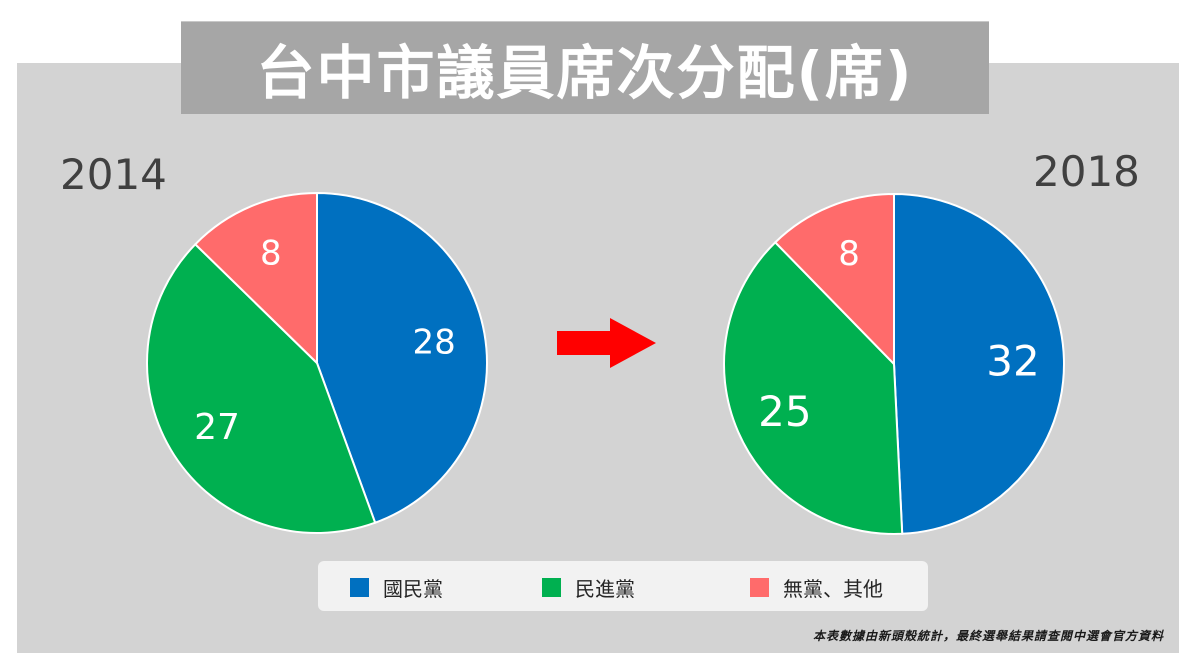  I want to click on pie-slice-2018-kmt, so click(979, 363).